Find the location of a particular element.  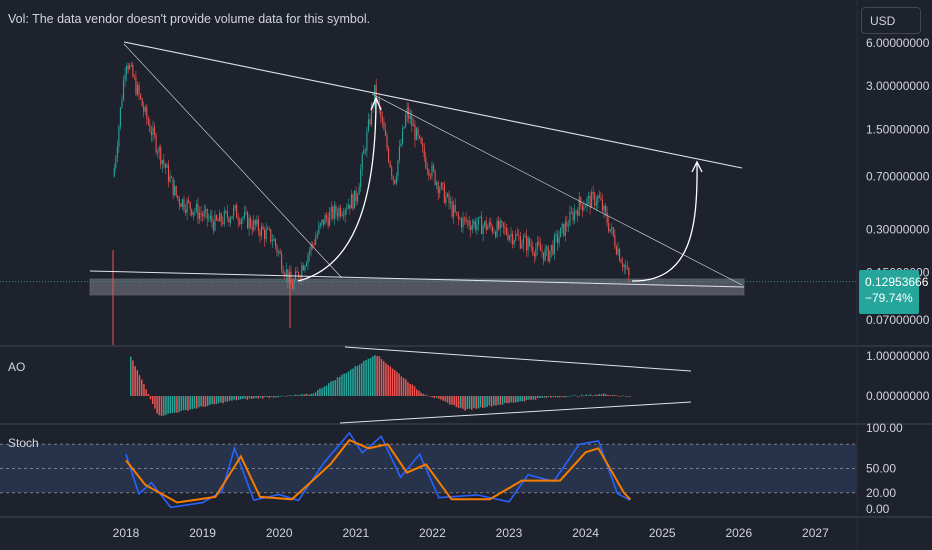

time-axis-tick: 2021 is located at coordinates (355, 533).